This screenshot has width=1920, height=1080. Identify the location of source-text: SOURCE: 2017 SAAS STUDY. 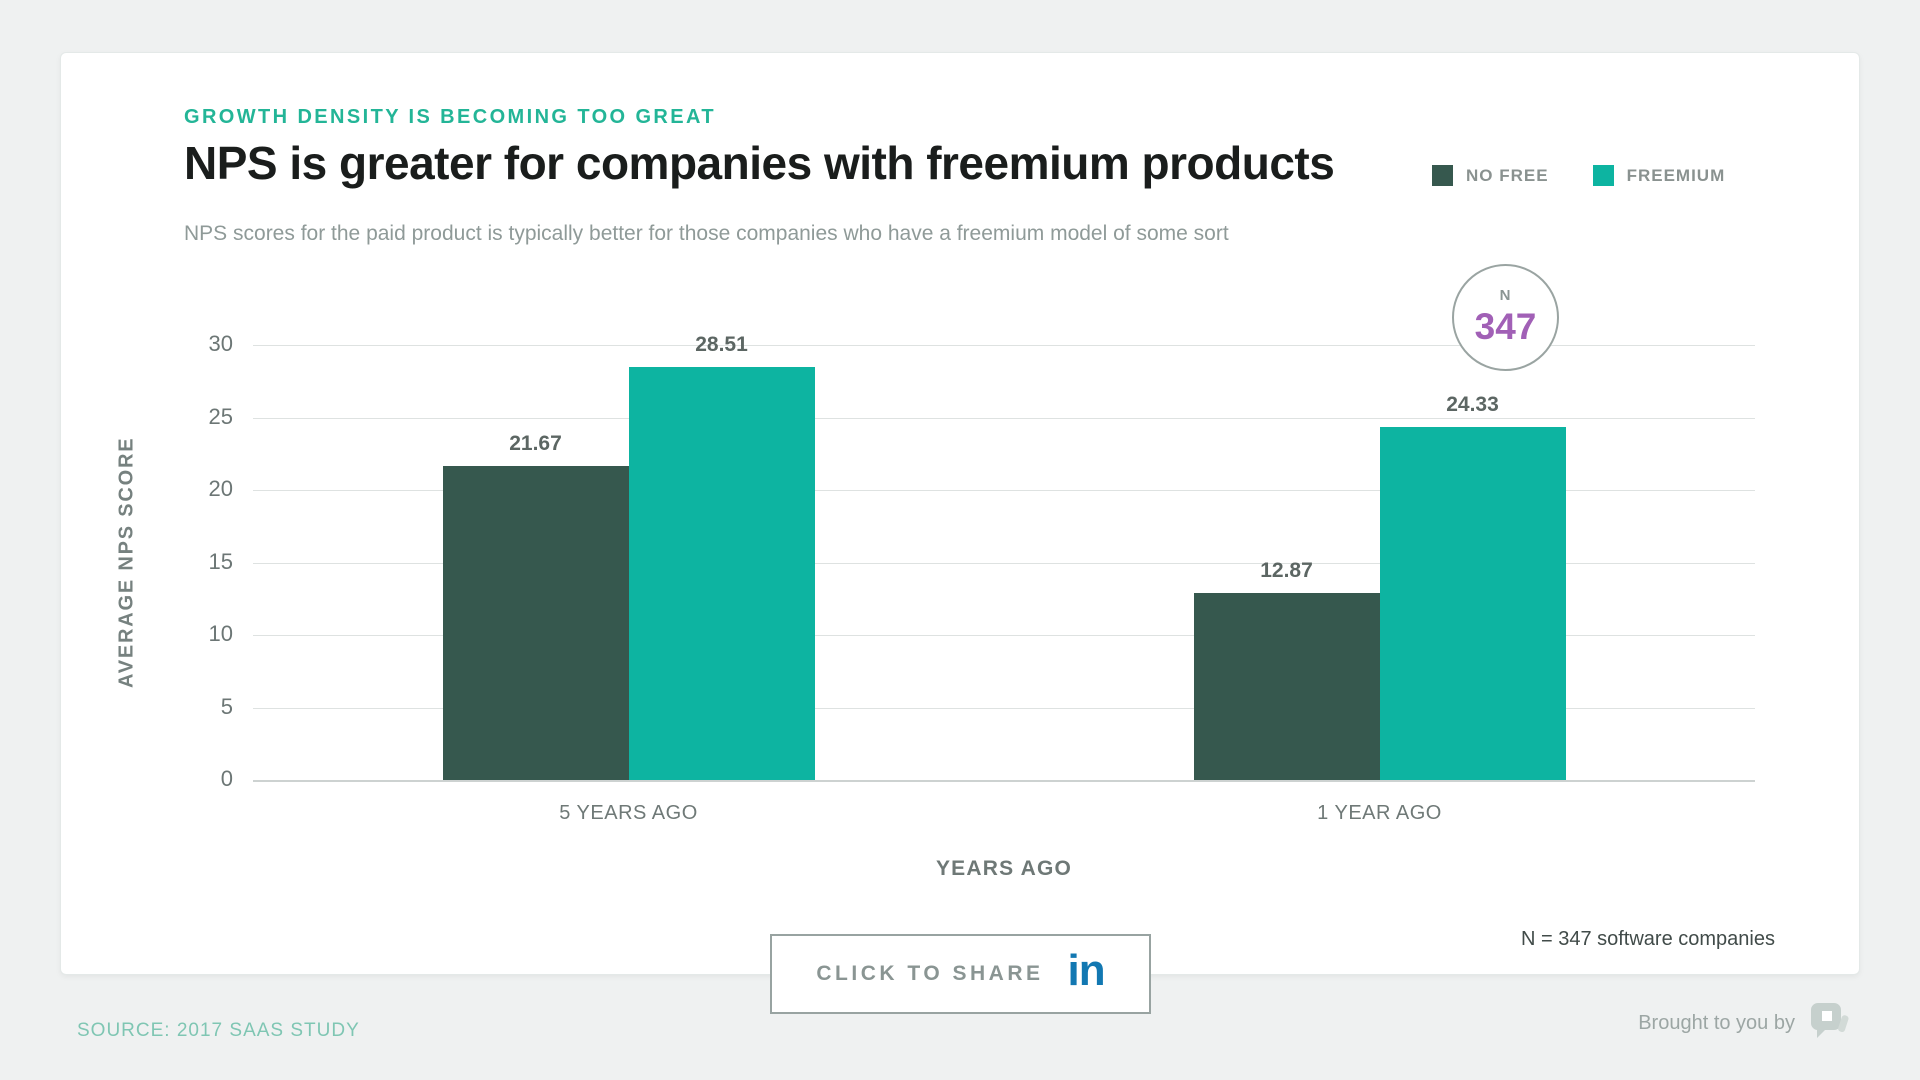
(218, 1030).